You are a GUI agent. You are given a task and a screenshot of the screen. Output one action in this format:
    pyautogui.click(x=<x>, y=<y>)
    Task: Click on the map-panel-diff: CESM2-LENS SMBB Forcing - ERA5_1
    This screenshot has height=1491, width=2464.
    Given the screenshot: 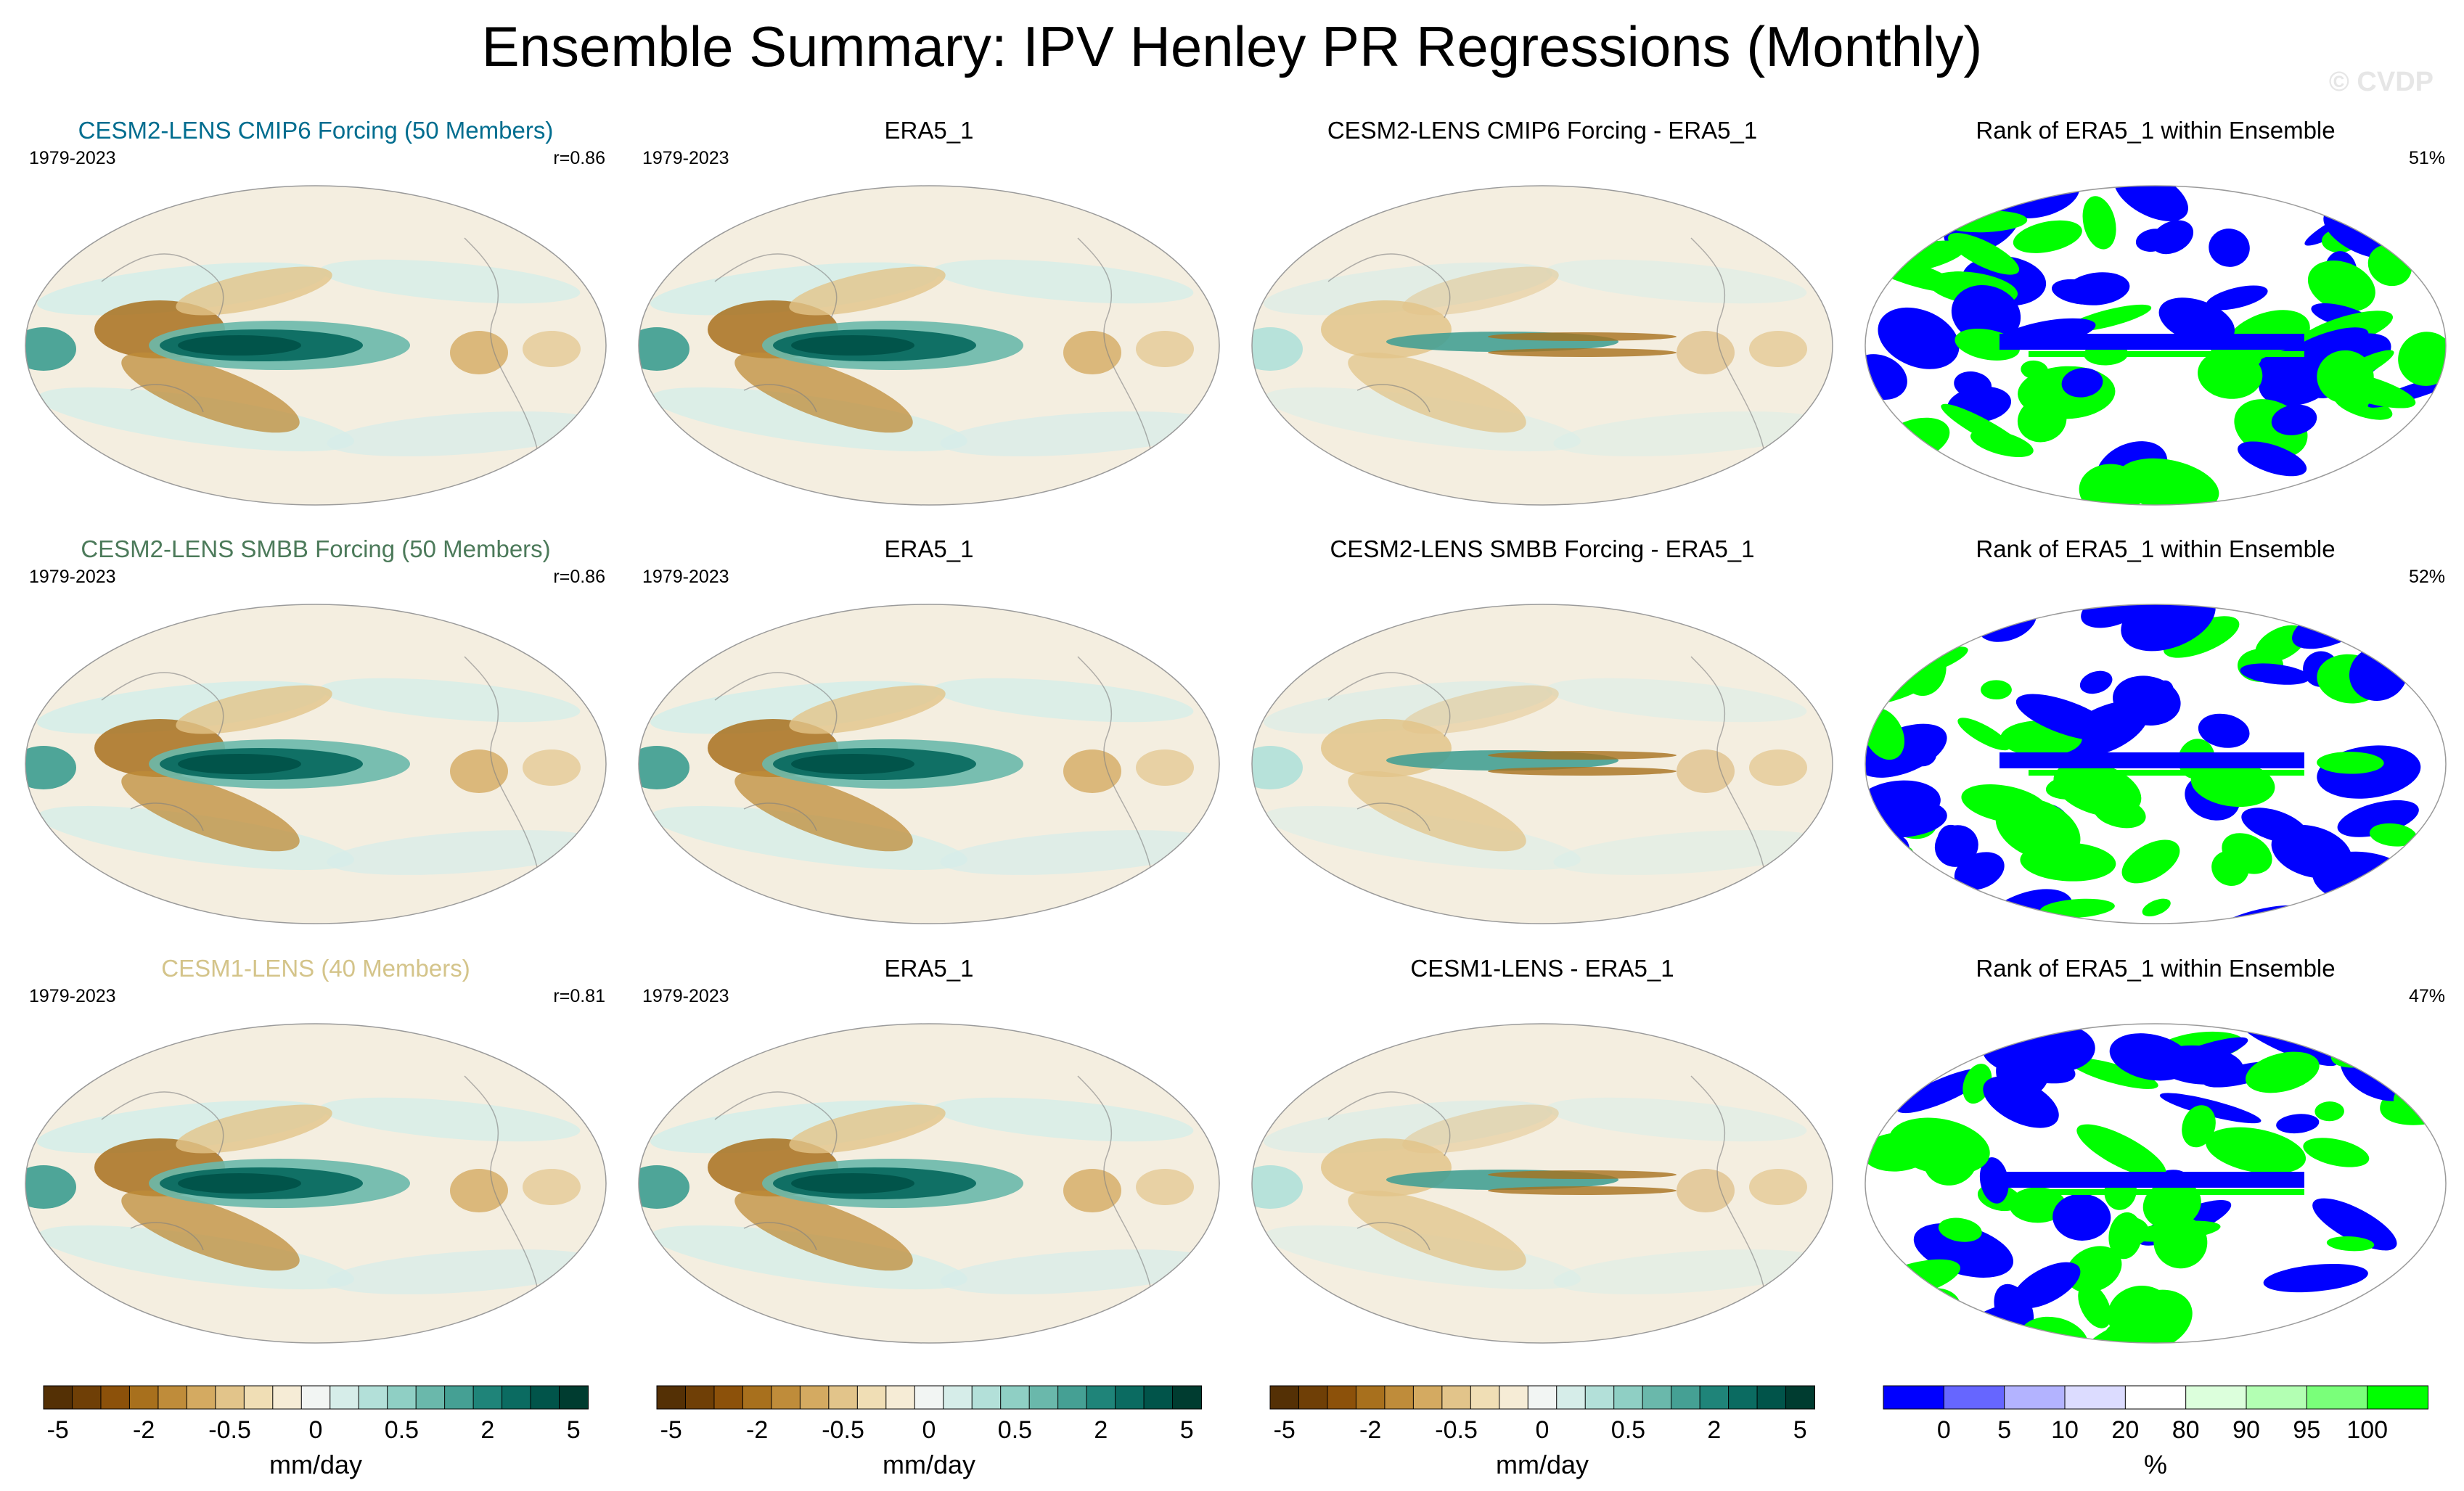 What is the action you would take?
    pyautogui.click(x=1542, y=736)
    